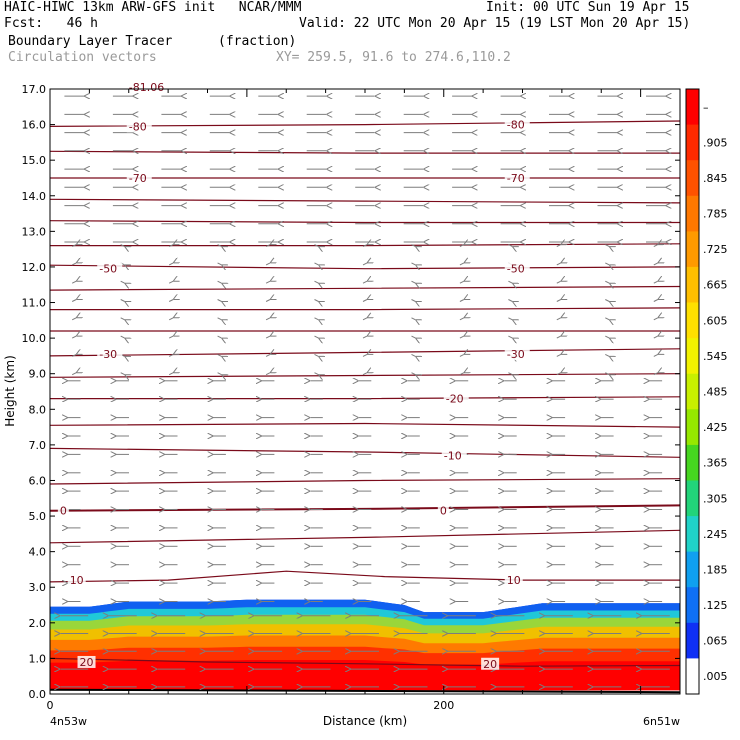 The height and width of the screenshot is (740, 740). Describe the element at coordinates (715, 249) in the screenshot. I see `colorbar-label: .725` at that location.